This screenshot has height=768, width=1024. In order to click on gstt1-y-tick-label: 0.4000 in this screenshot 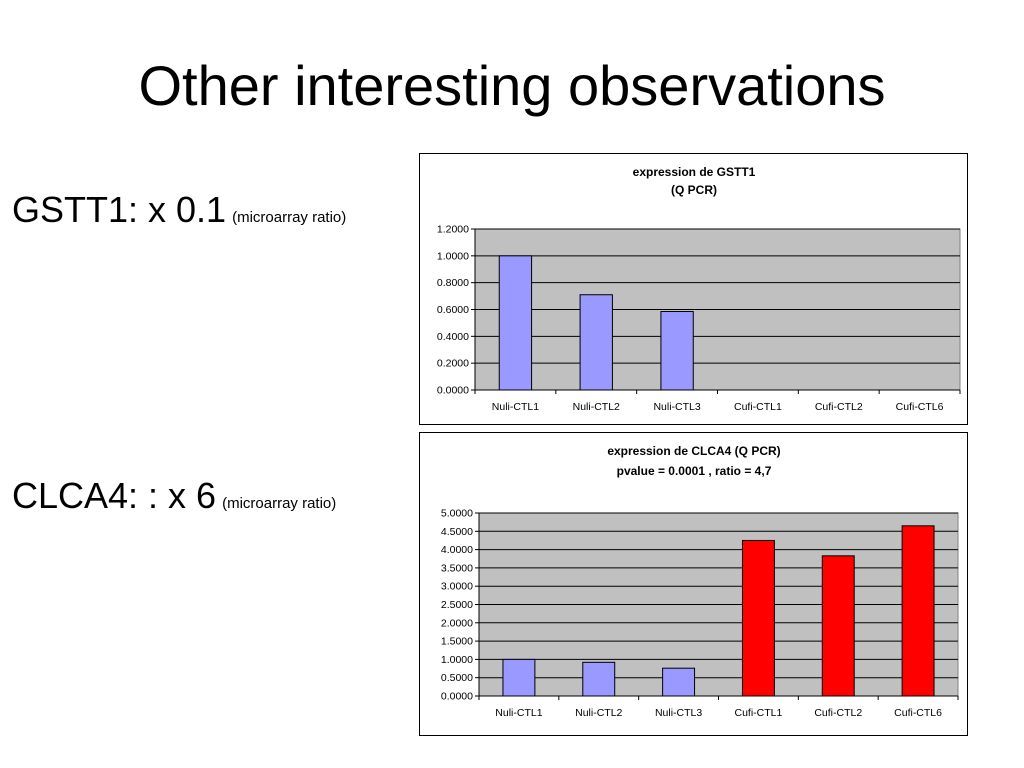, I will do `click(453, 337)`.